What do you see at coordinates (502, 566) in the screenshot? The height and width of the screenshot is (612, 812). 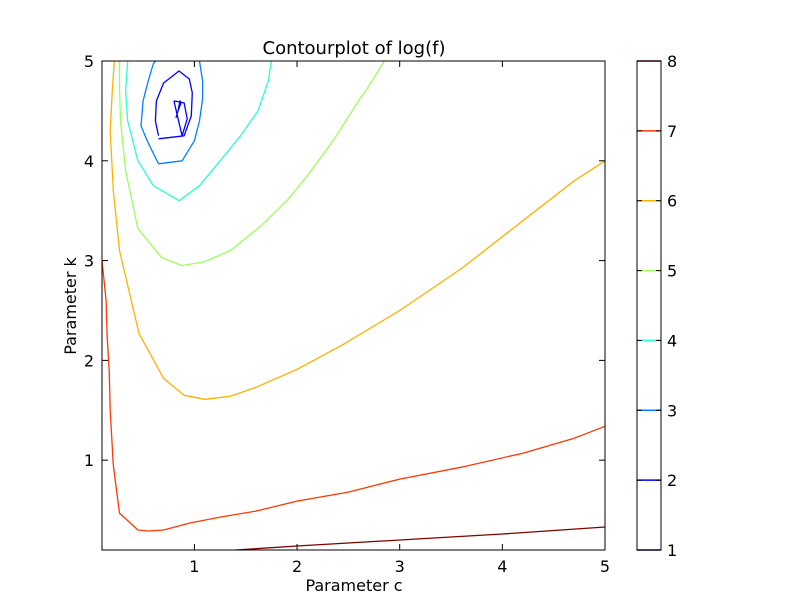 I see `x-tick-label: 4` at bounding box center [502, 566].